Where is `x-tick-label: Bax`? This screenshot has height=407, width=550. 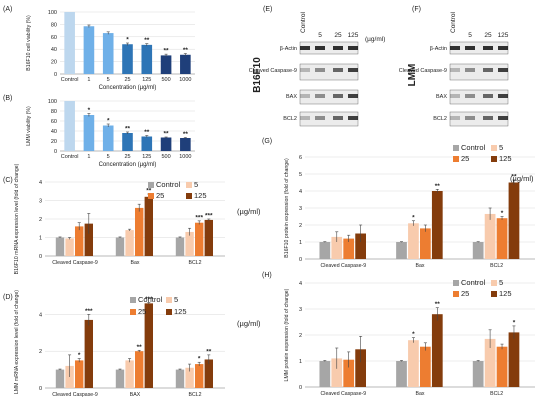
x-tick-label: Bax is located at coordinates (135, 263).